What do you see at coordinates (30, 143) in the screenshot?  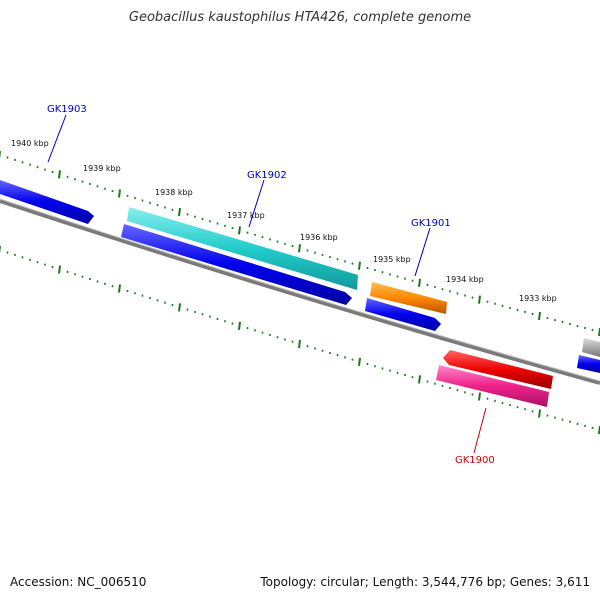 I see `scale-label-1940: 1940 kbp` at bounding box center [30, 143].